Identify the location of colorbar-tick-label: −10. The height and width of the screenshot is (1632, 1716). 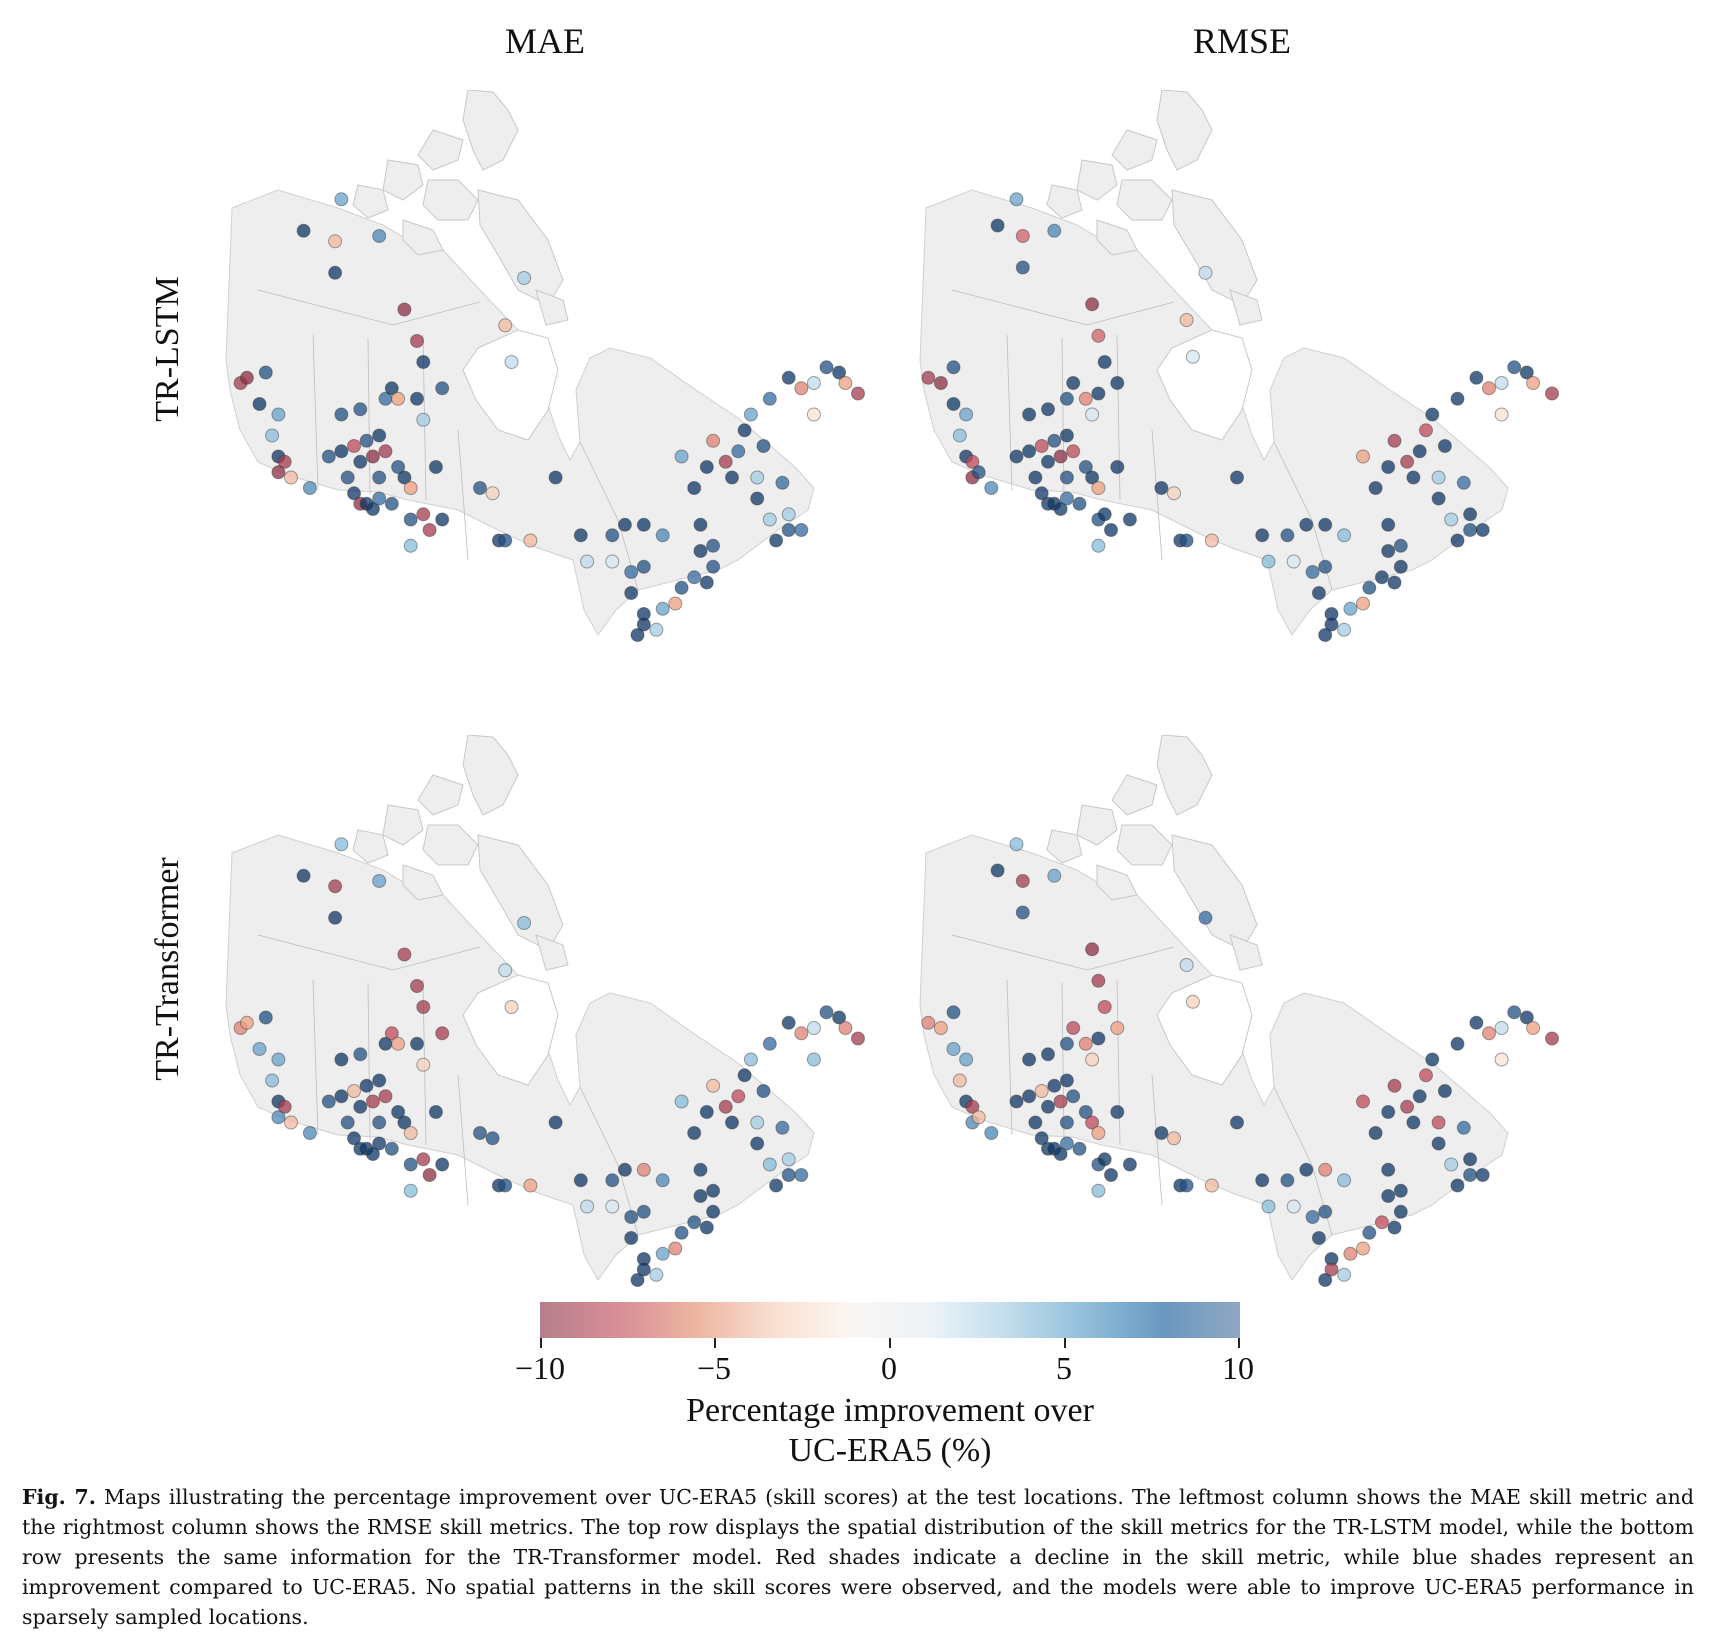
(540, 1368).